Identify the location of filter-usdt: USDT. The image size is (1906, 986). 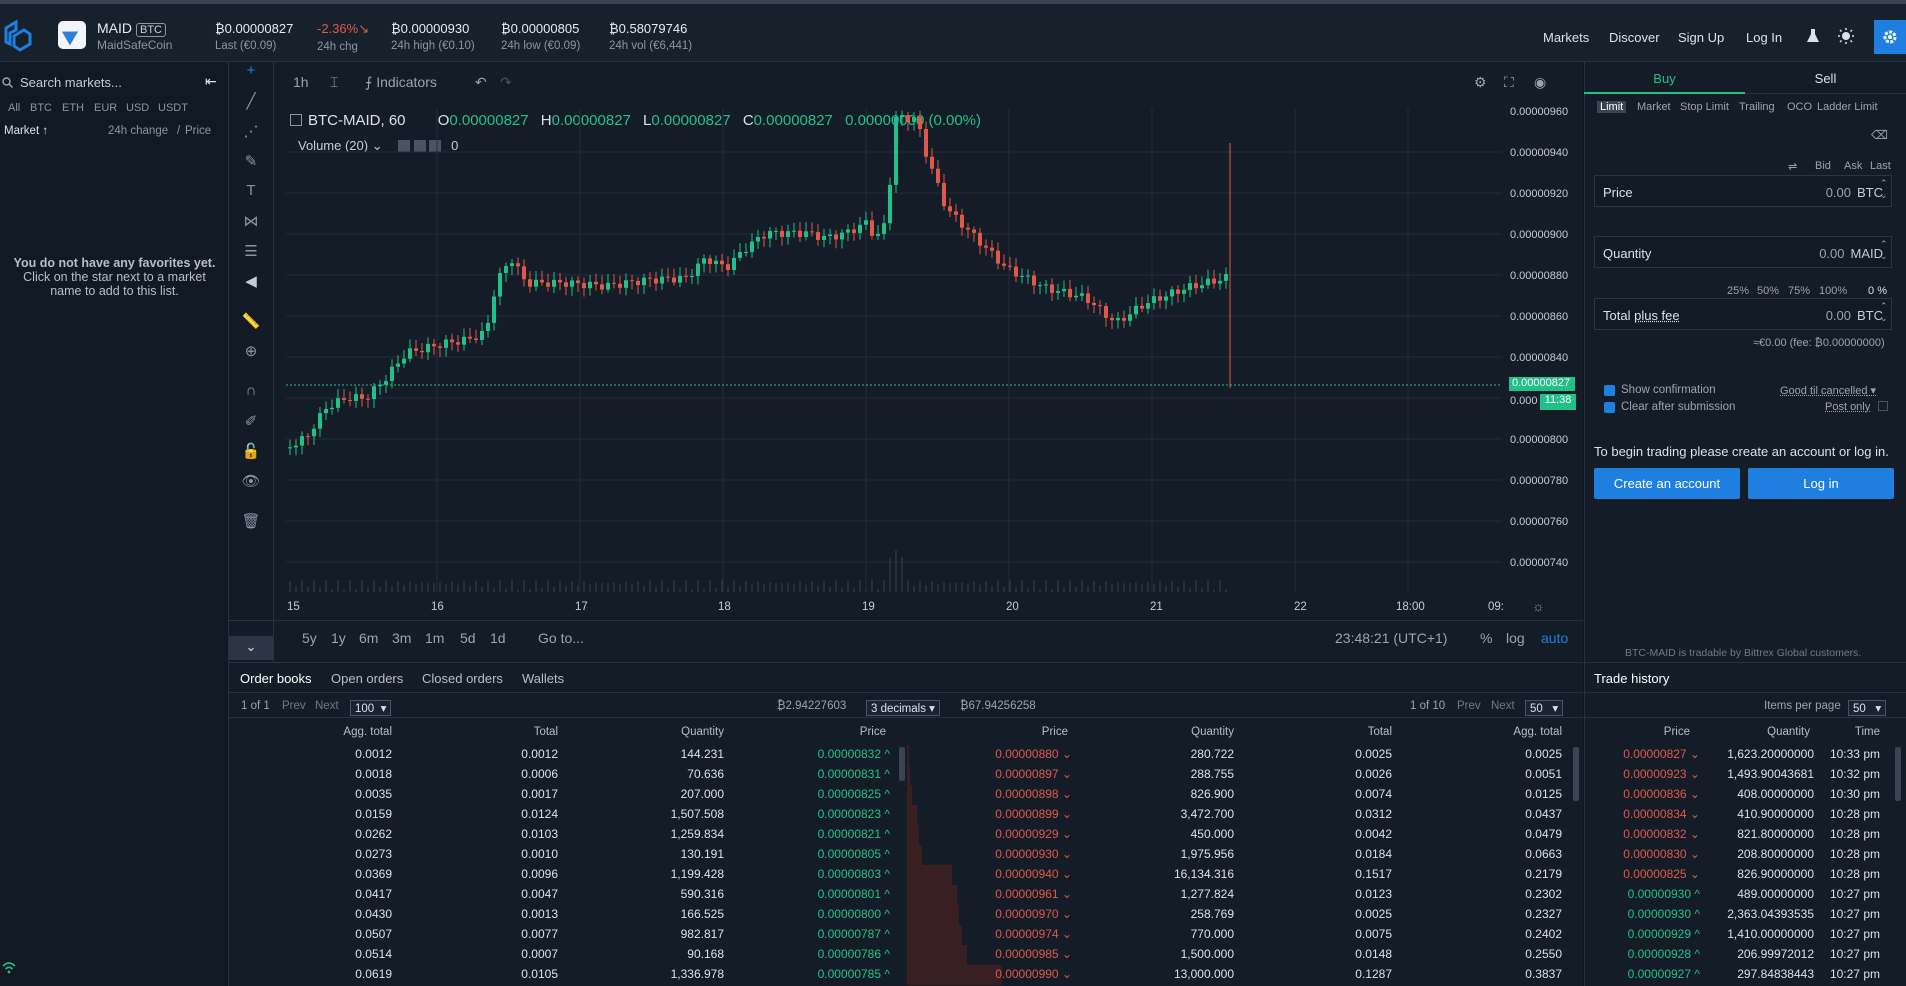
(173, 108).